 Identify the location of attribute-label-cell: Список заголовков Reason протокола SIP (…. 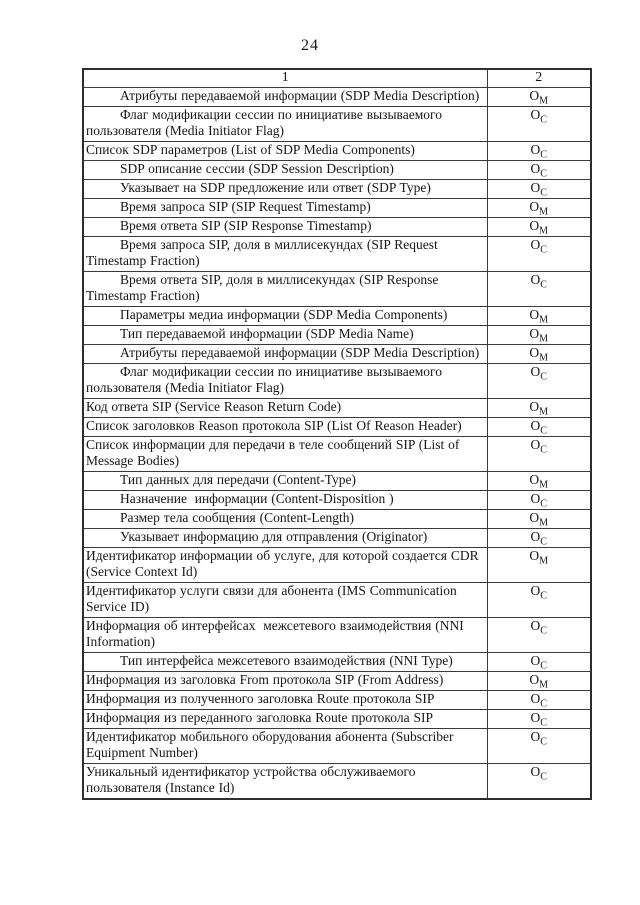
(285, 427).